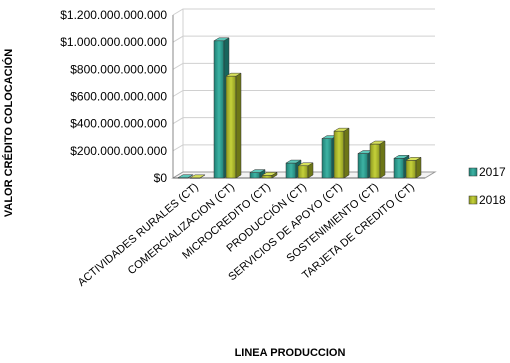 The width and height of the screenshot is (510, 363). Describe the element at coordinates (161, 178) in the screenshot. I see `y-tick-label: $0` at that location.